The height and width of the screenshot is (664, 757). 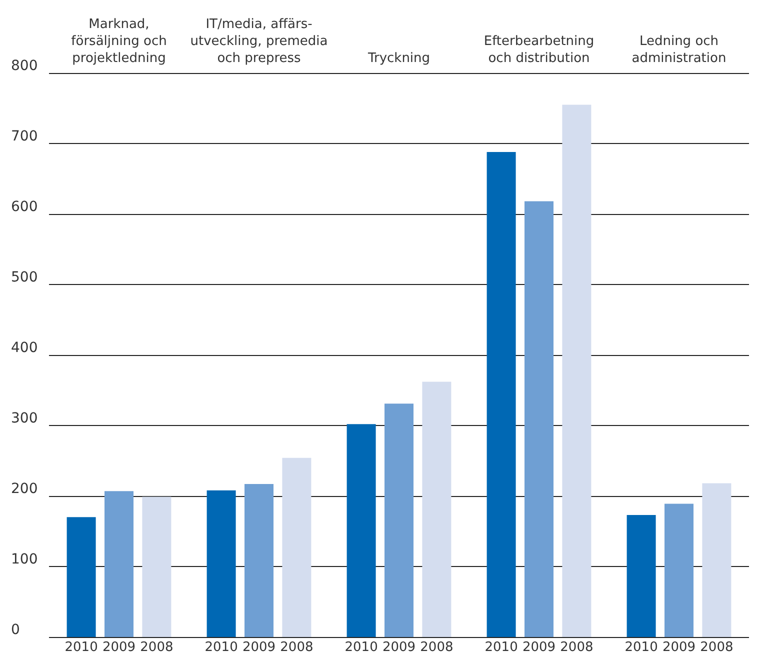 I want to click on y-tick-label: 200, so click(x=24, y=489).